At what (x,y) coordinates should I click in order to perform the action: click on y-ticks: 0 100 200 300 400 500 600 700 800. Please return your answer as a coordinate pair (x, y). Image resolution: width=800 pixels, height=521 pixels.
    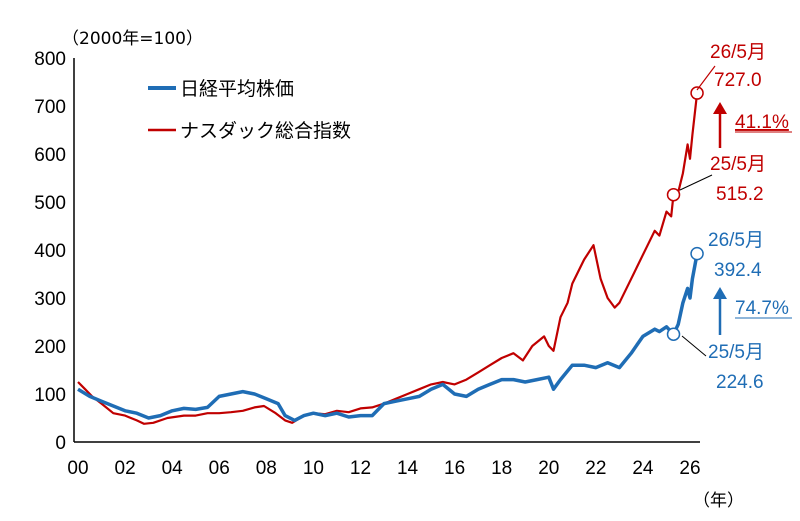
    Looking at the image, I should click on (50, 251).